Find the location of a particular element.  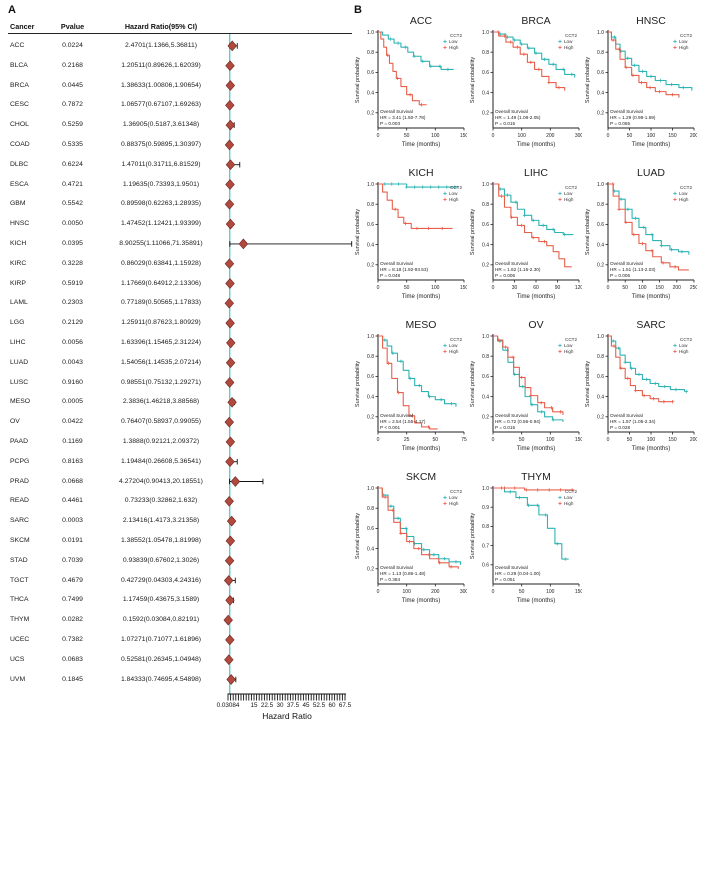

pvalue-value: 0.5259 is located at coordinates (72, 125).